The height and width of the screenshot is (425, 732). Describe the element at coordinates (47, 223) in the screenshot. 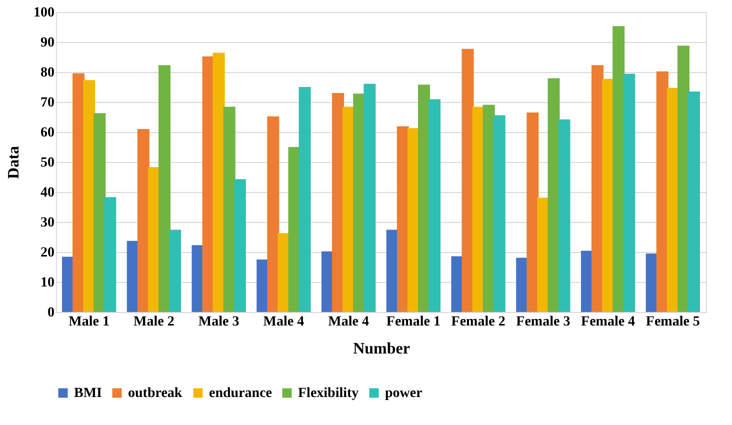

I see `y-tick-label: 30` at that location.